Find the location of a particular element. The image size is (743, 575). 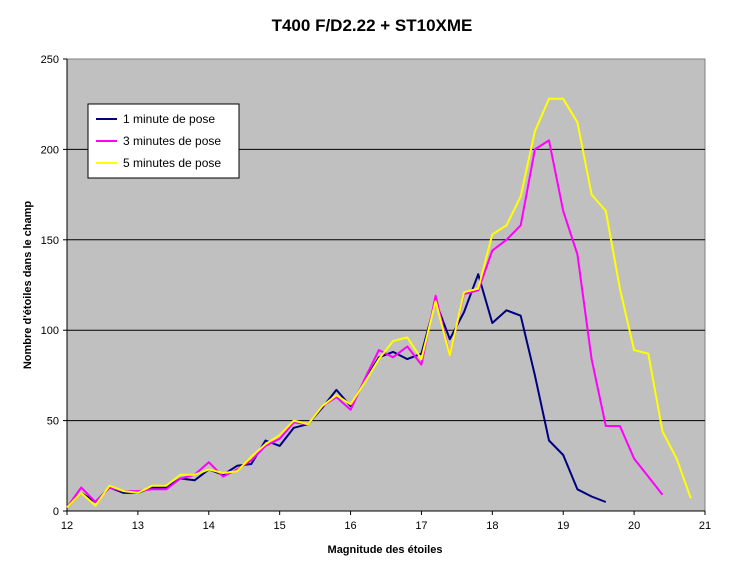

x-tick-label: 16 is located at coordinates (350, 526).